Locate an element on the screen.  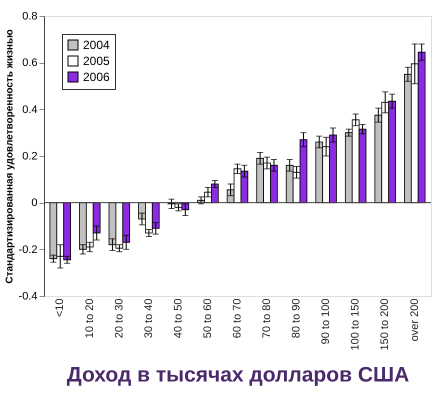
y-tick-label: -0.4 is located at coordinates (28, 296).